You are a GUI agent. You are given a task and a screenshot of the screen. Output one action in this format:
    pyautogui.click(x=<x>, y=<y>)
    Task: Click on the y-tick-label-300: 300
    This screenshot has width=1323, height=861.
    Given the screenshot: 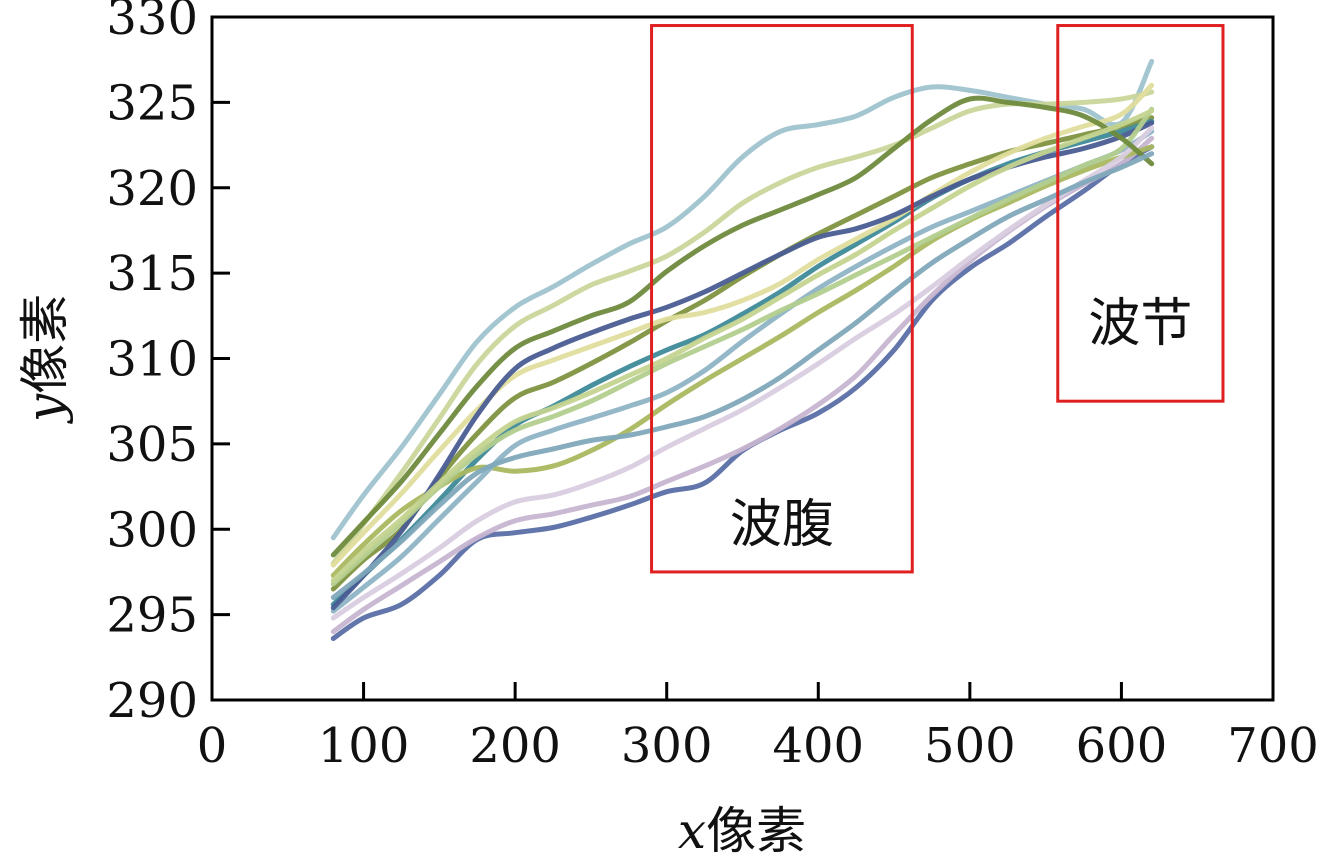 What is the action you would take?
    pyautogui.click(x=152, y=530)
    